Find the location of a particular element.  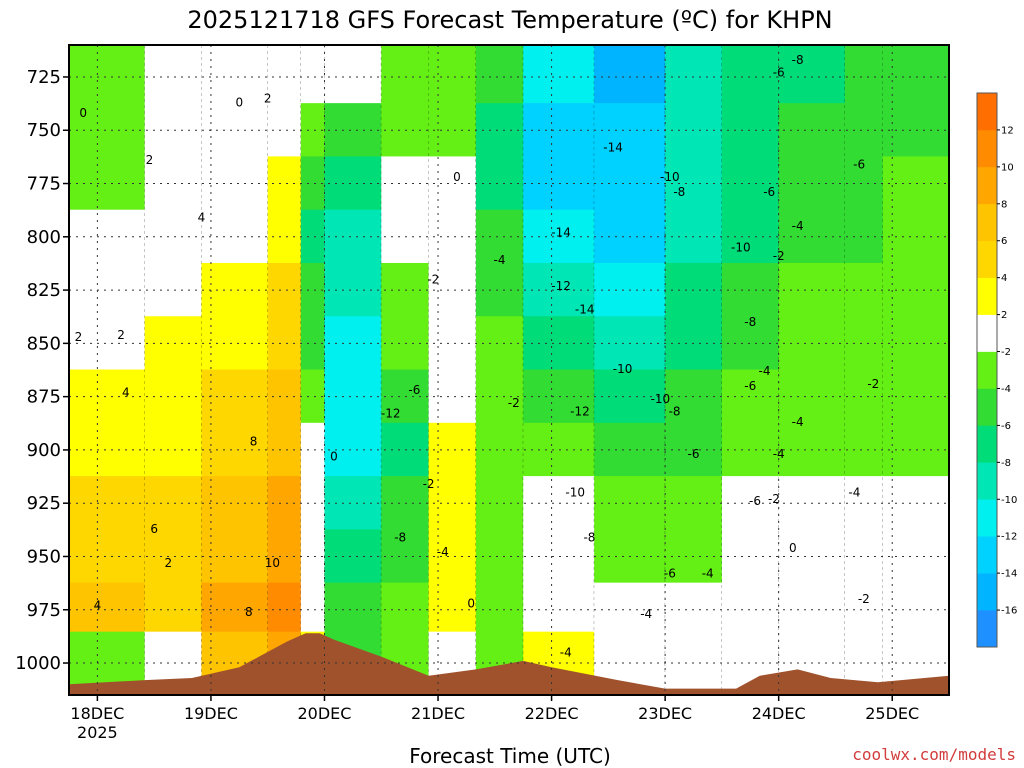

contour-label-17: -4 is located at coordinates (500, 260).